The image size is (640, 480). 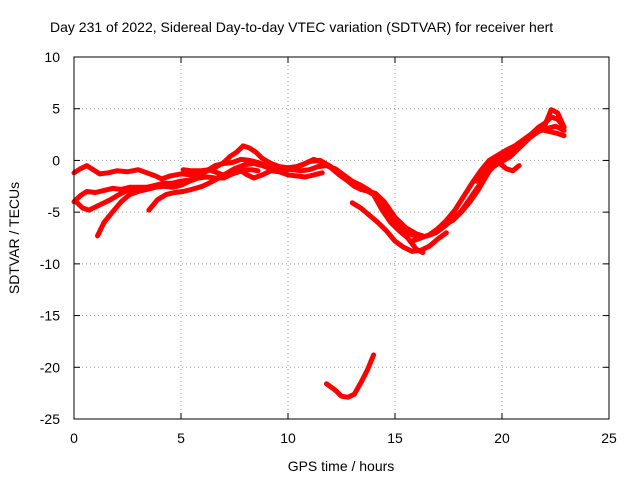 What do you see at coordinates (74, 438) in the screenshot?
I see `x-tick-label: 0` at bounding box center [74, 438].